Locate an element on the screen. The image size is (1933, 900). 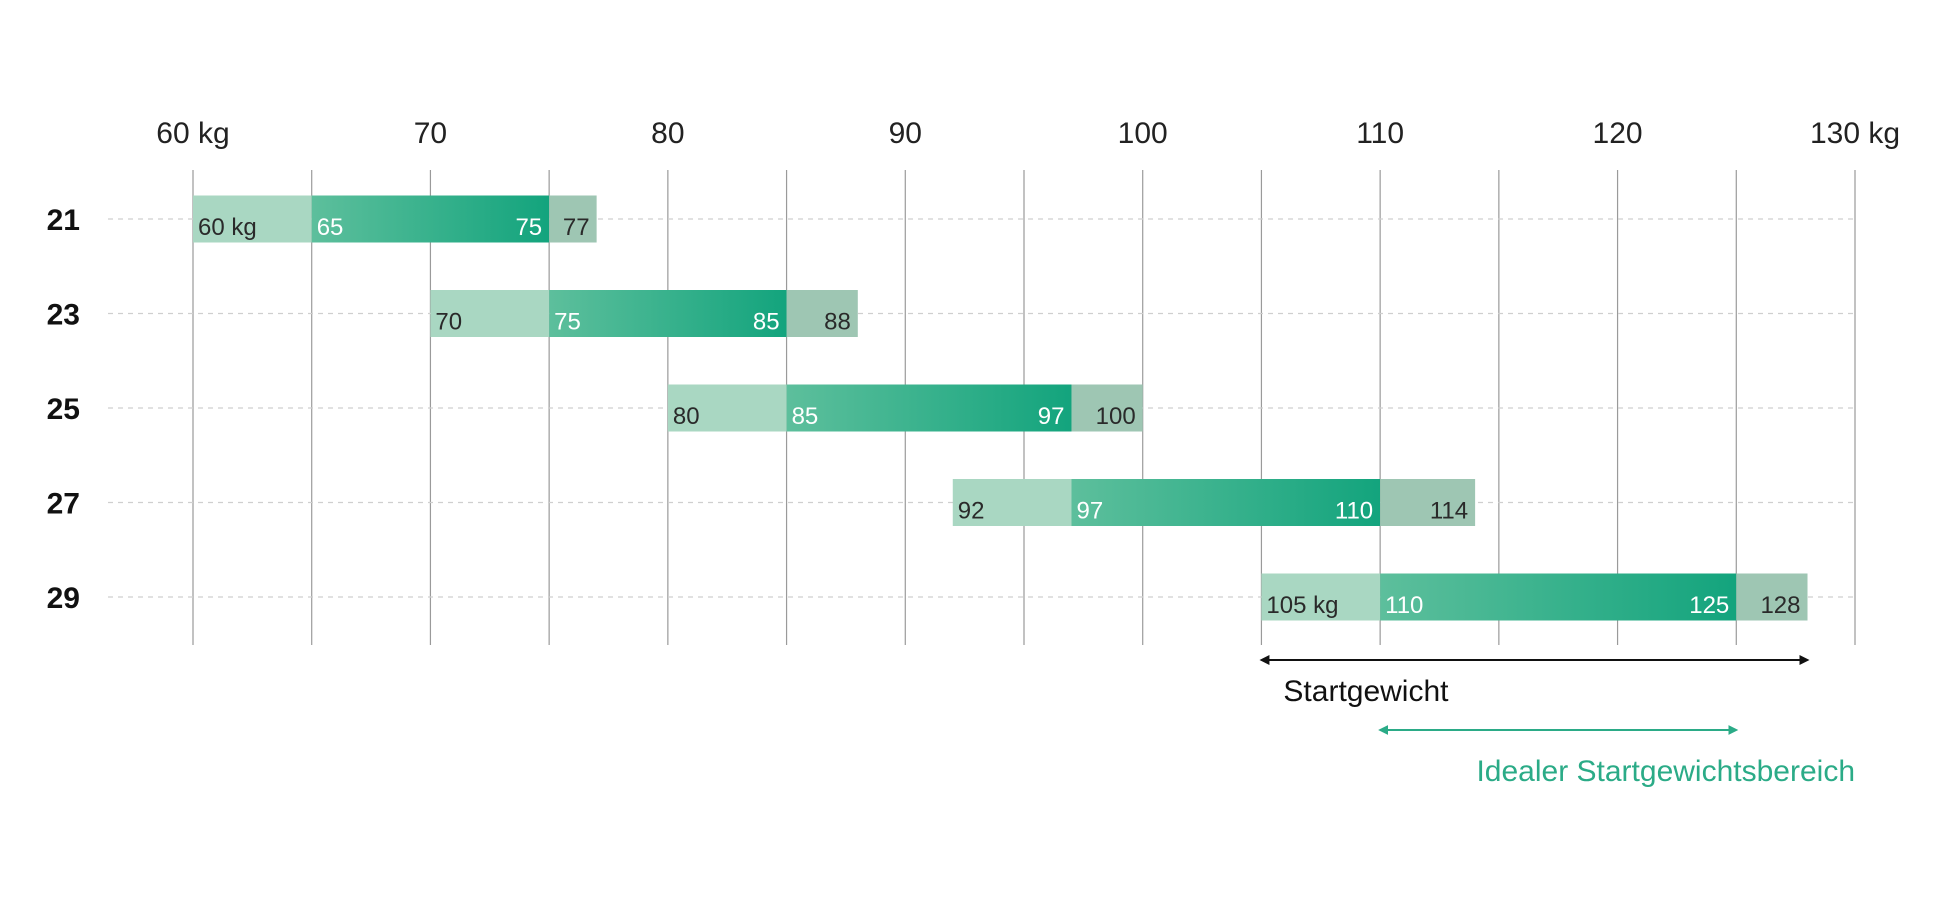
row-label: 25 is located at coordinates (63, 409).